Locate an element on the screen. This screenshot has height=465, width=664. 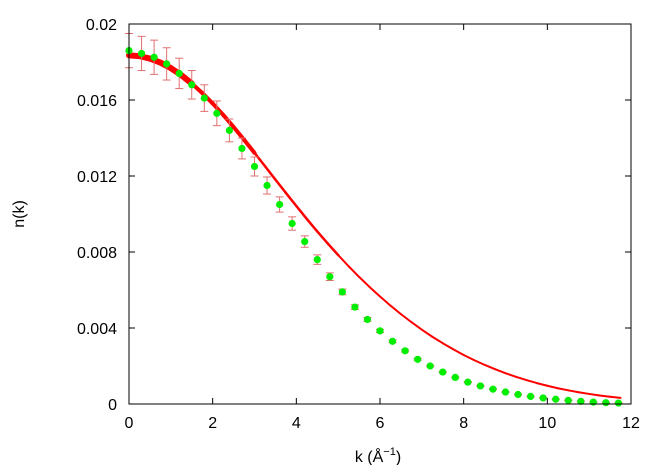
y-tick-label: 0.012 is located at coordinates (97, 177).